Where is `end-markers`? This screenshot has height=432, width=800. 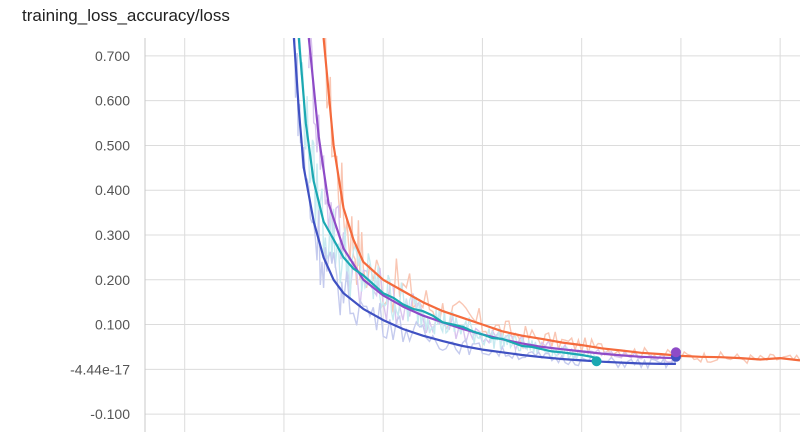 end-markers is located at coordinates (636, 357).